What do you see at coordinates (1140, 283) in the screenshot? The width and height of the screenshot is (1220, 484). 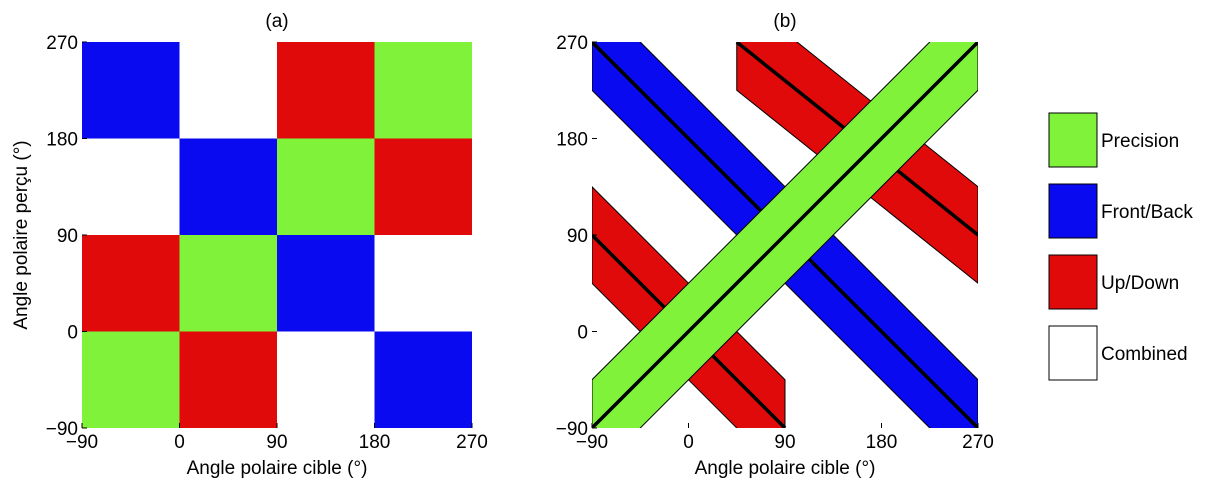 I see `legend-label-updown: Up/Down` at bounding box center [1140, 283].